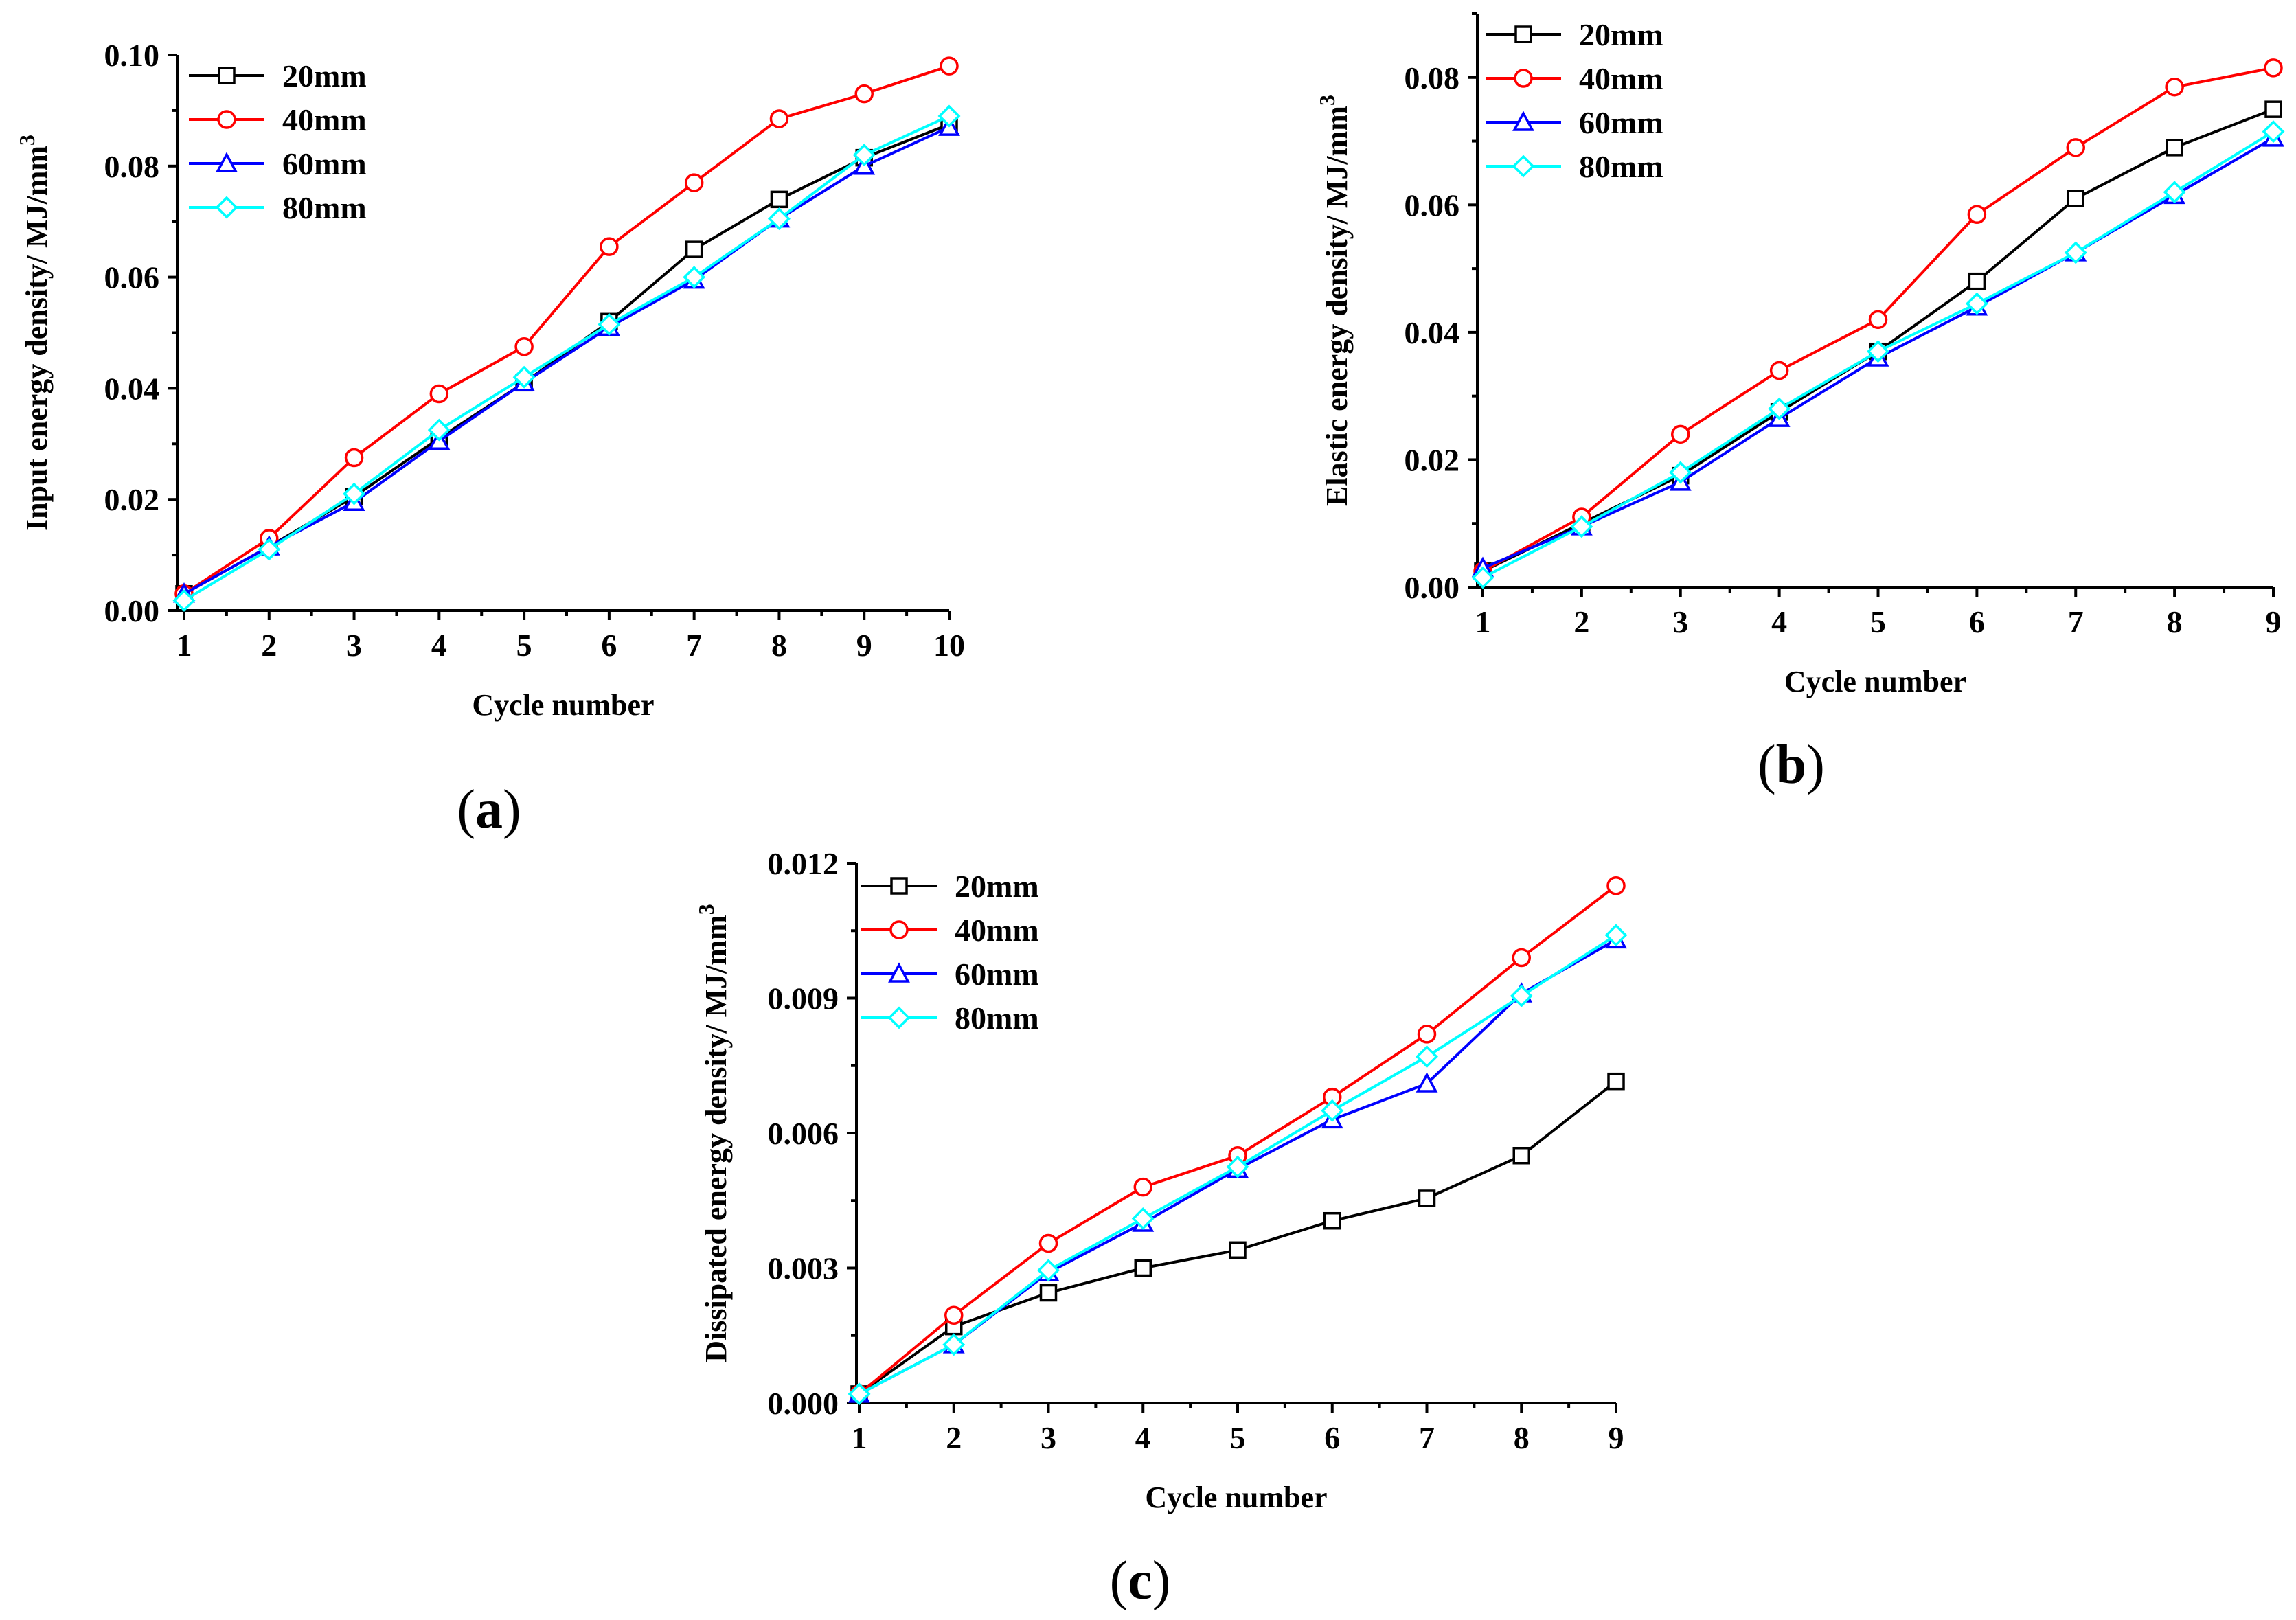 This screenshot has height=1620, width=2296. What do you see at coordinates (716, 1138) in the screenshot?
I see `y-axis-title-text: Dissipated energy density/ MJ/mm` at bounding box center [716, 1138].